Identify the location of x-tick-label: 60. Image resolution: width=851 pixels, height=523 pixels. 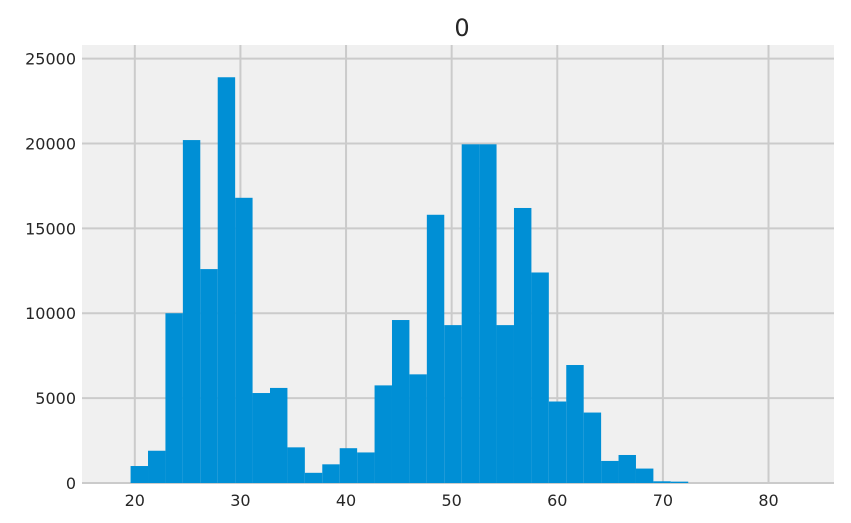
(557, 500).